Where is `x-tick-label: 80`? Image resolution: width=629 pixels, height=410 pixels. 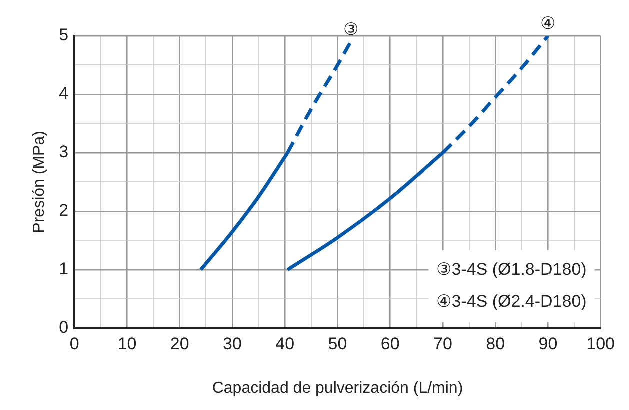
x-tick-label: 80 is located at coordinates (496, 344).